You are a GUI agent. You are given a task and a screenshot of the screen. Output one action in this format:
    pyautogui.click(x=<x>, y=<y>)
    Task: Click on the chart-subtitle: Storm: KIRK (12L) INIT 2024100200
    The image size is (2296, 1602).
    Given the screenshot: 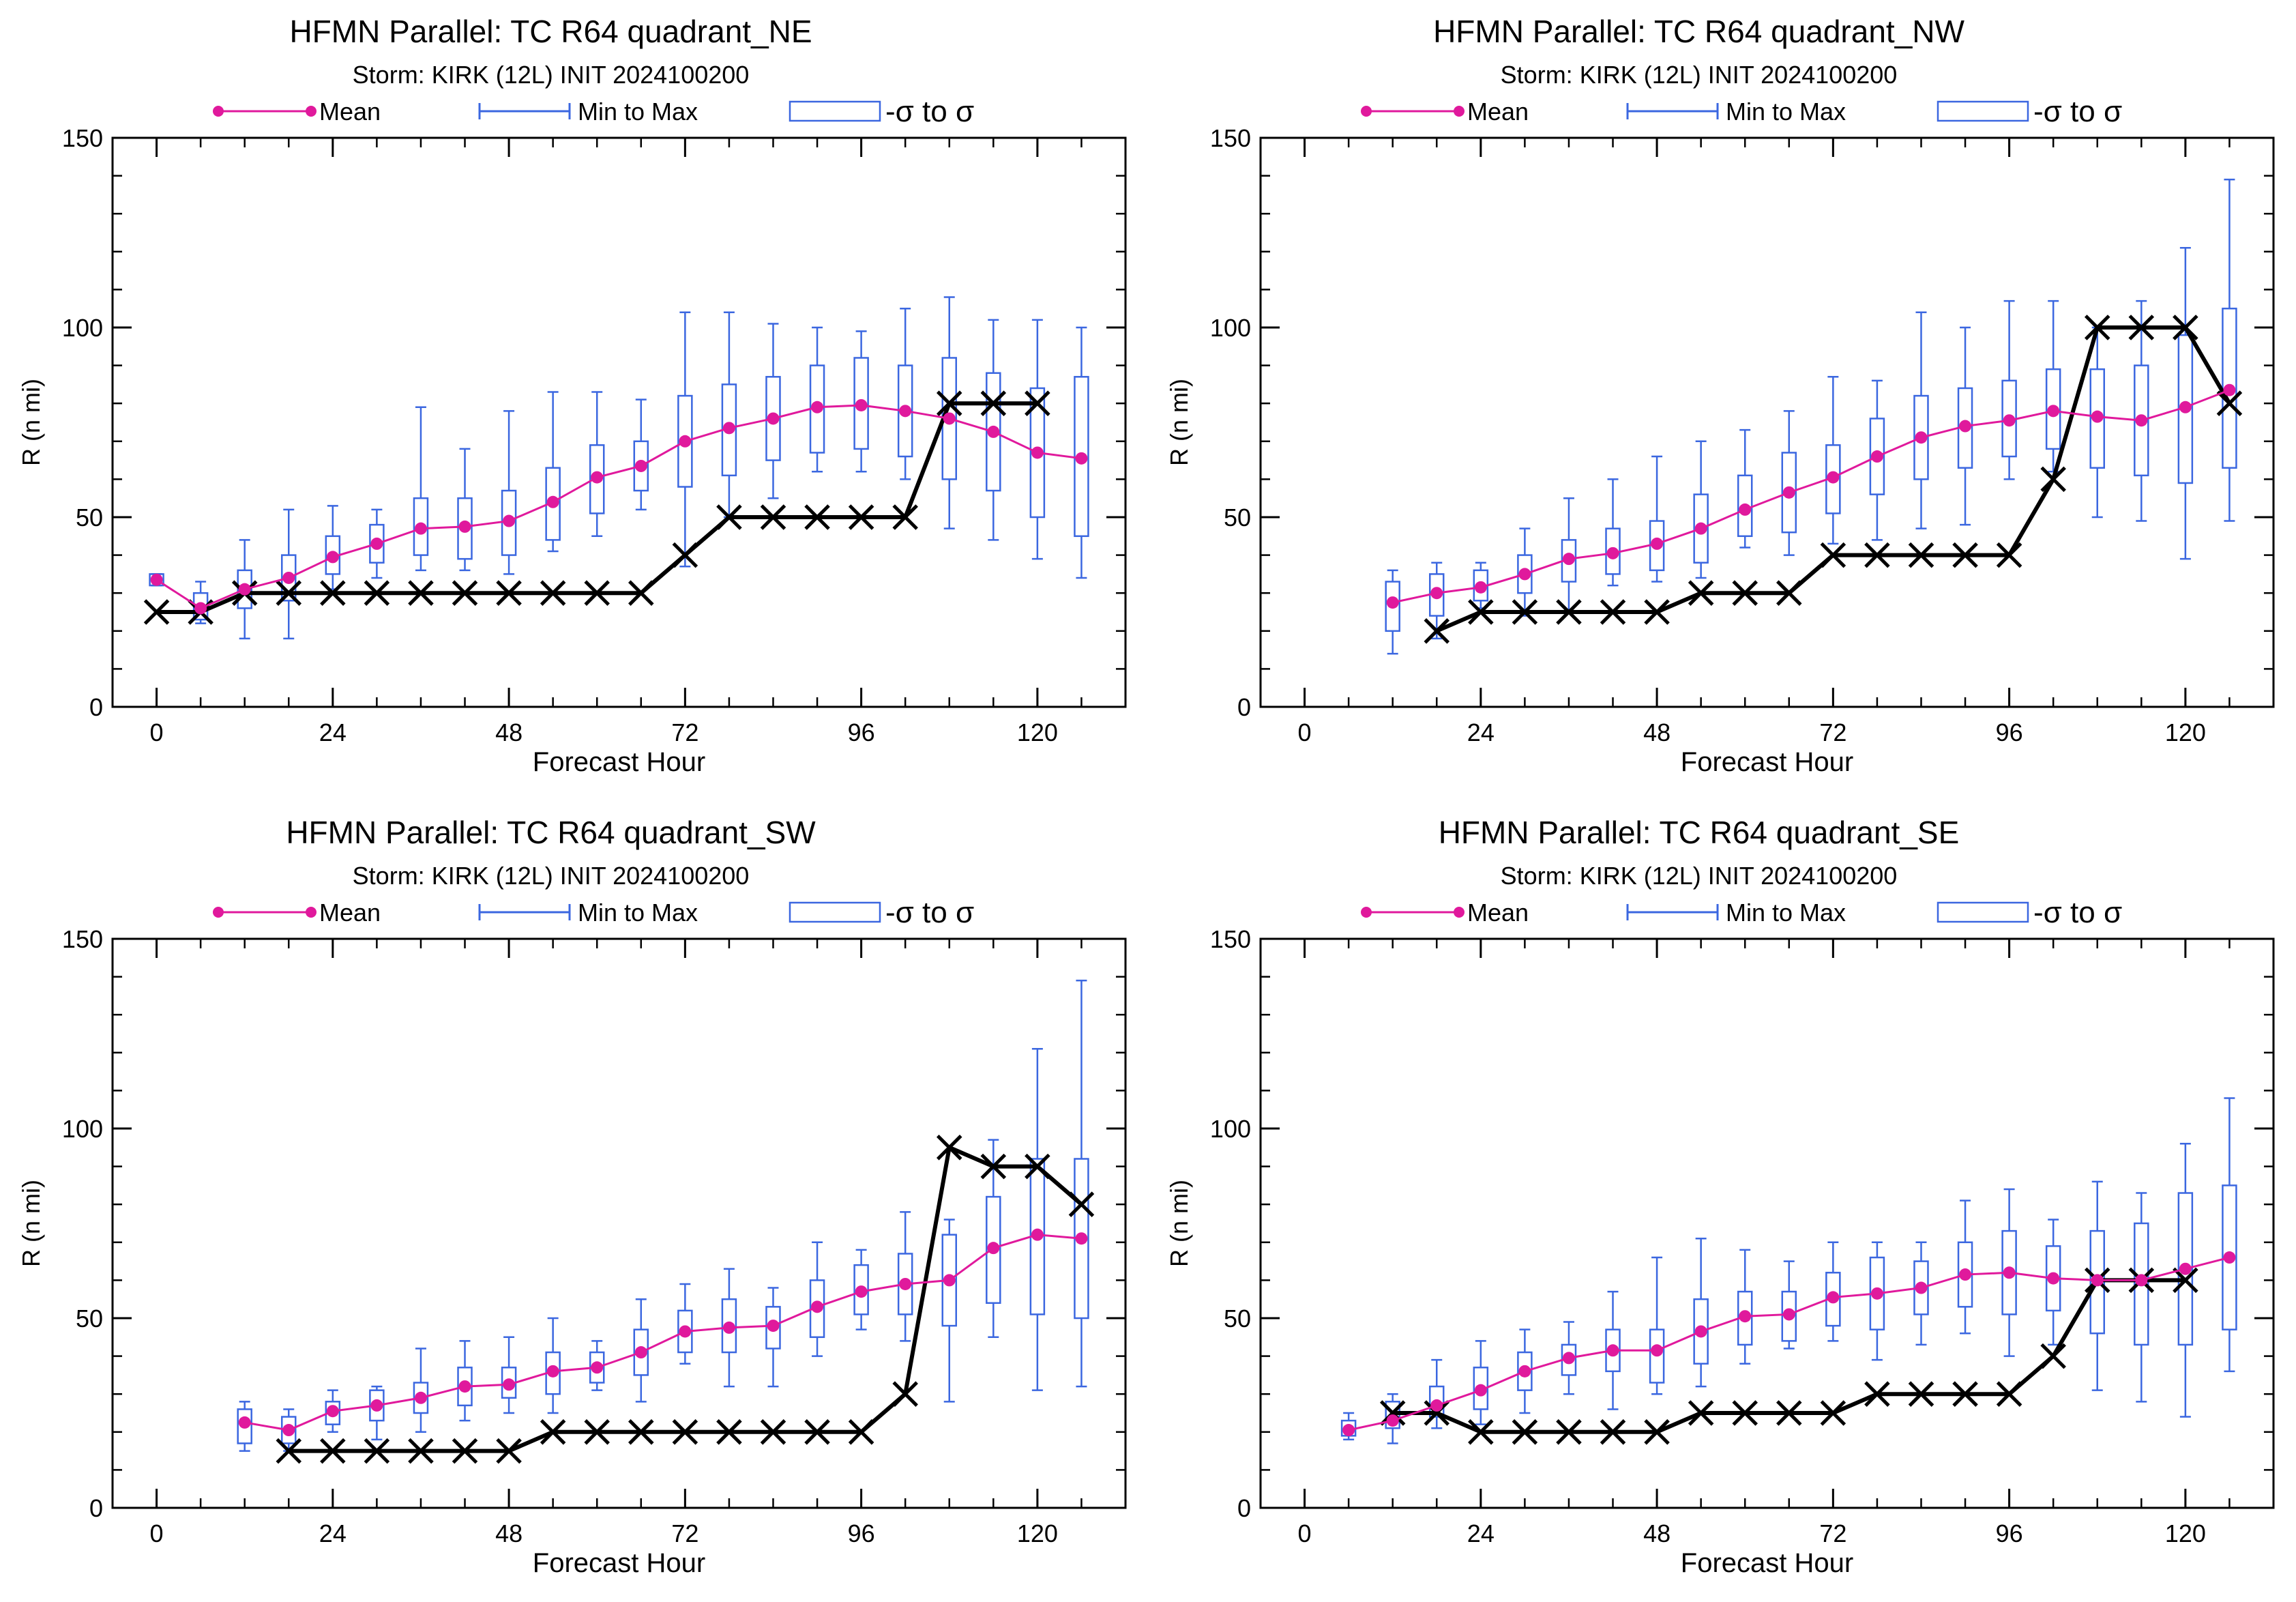 What is the action you would take?
    pyautogui.click(x=1700, y=876)
    